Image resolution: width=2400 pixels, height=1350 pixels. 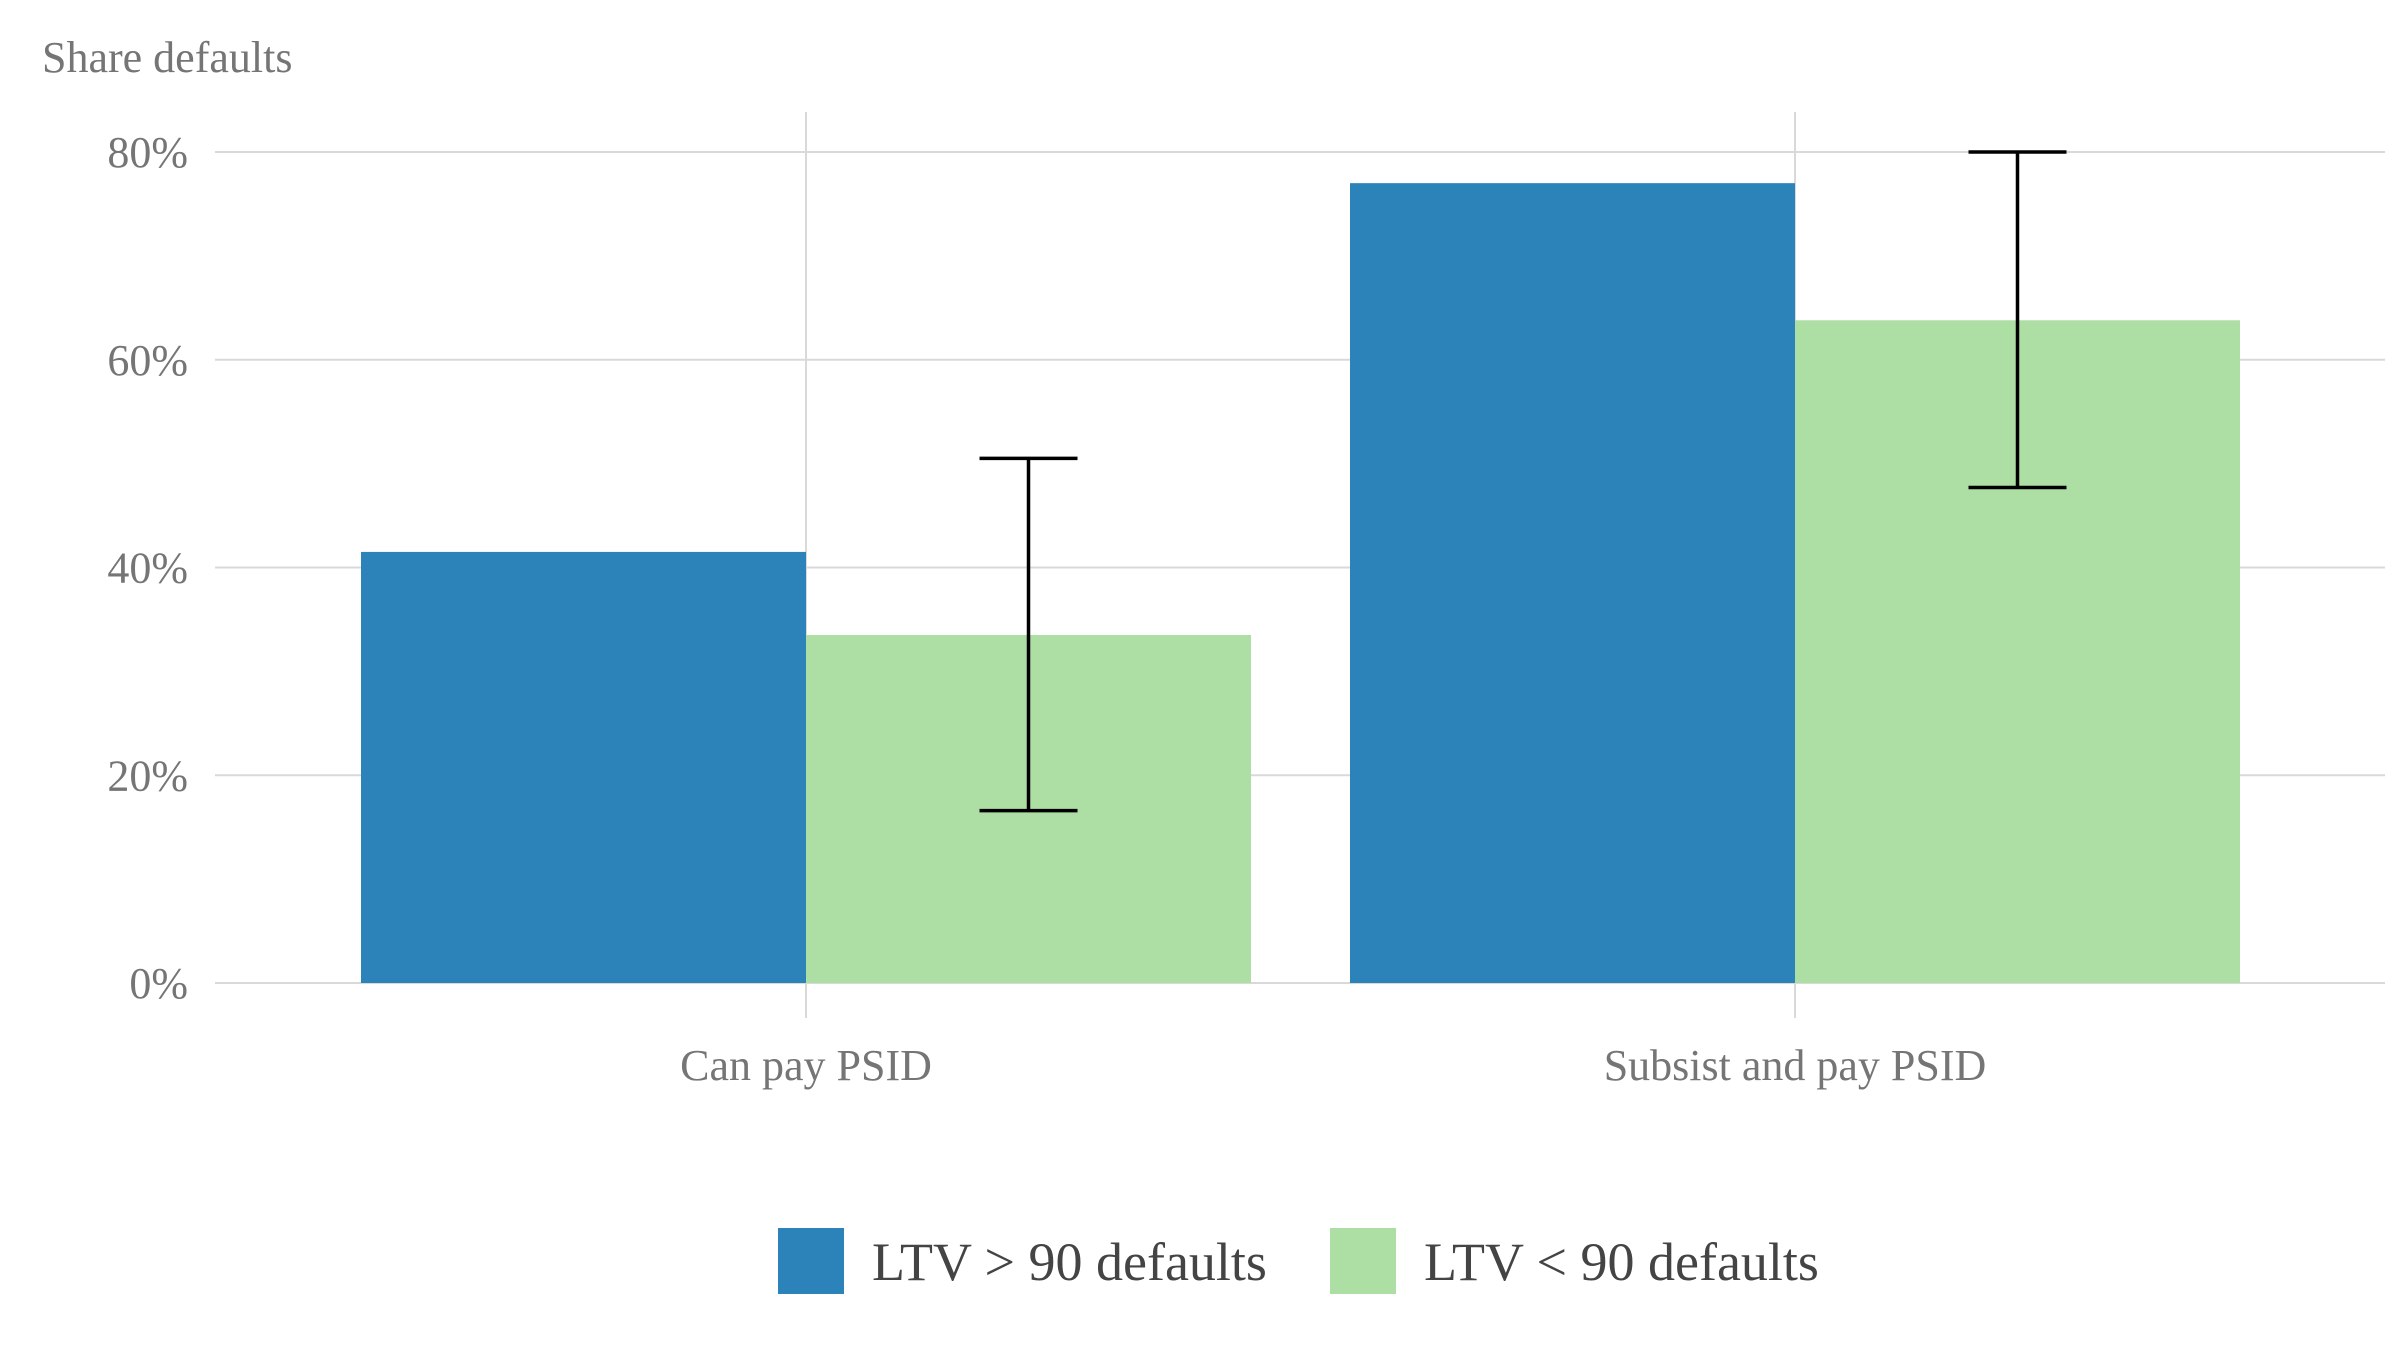 I want to click on x-tick-label: Subsist and pay PSID, so click(x=1795, y=1065).